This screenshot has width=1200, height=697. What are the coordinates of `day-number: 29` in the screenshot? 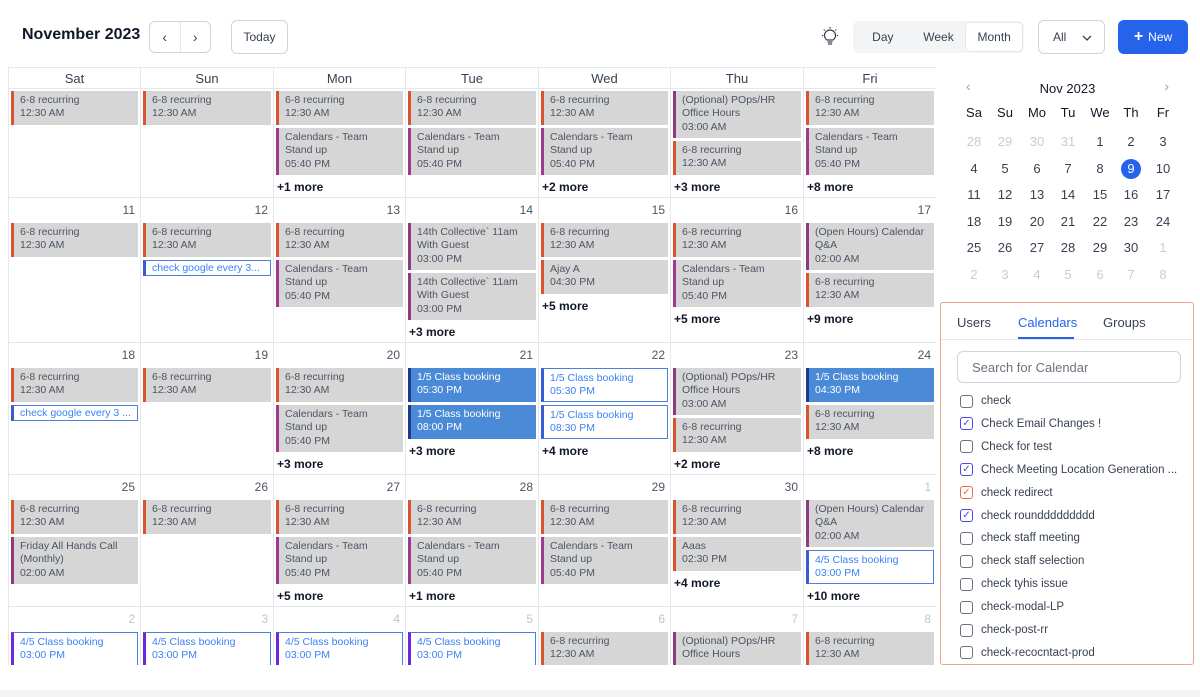 It's located at (658, 487).